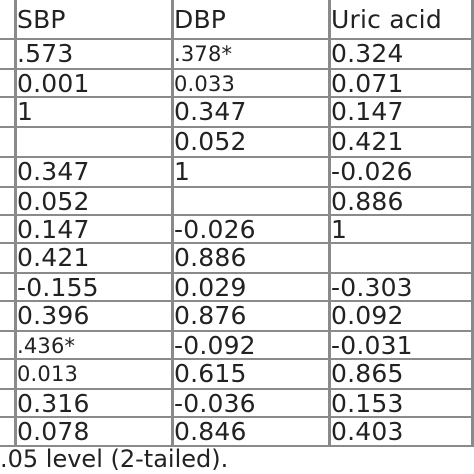 This screenshot has height=474, width=474. Describe the element at coordinates (210, 373) in the screenshot. I see `table-cell: 0.615` at that location.